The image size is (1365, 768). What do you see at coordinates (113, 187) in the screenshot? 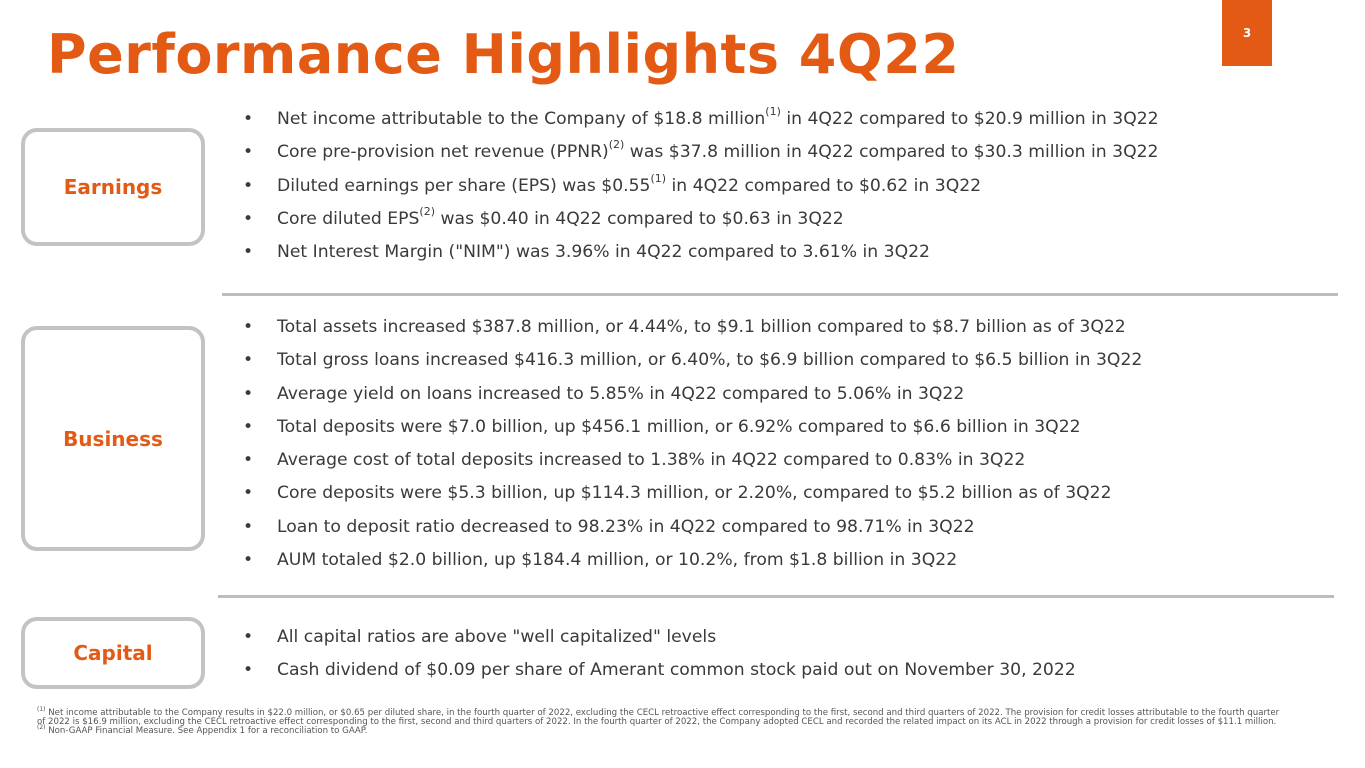
I see `earnings-label-box: Earnings` at bounding box center [113, 187].